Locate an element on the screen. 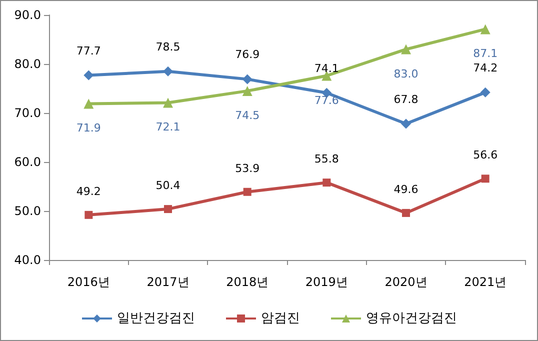  data-label: 74.1 is located at coordinates (326, 68).